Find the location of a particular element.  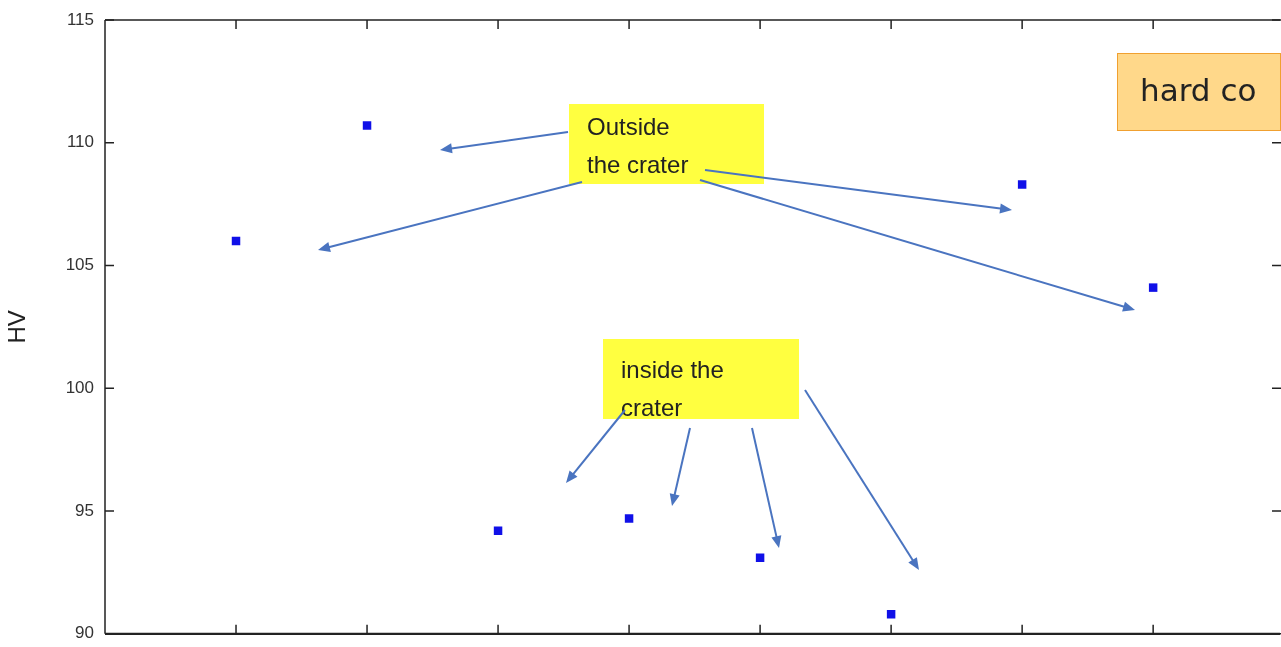

y-tick-label: 110 is located at coordinates (80, 142).